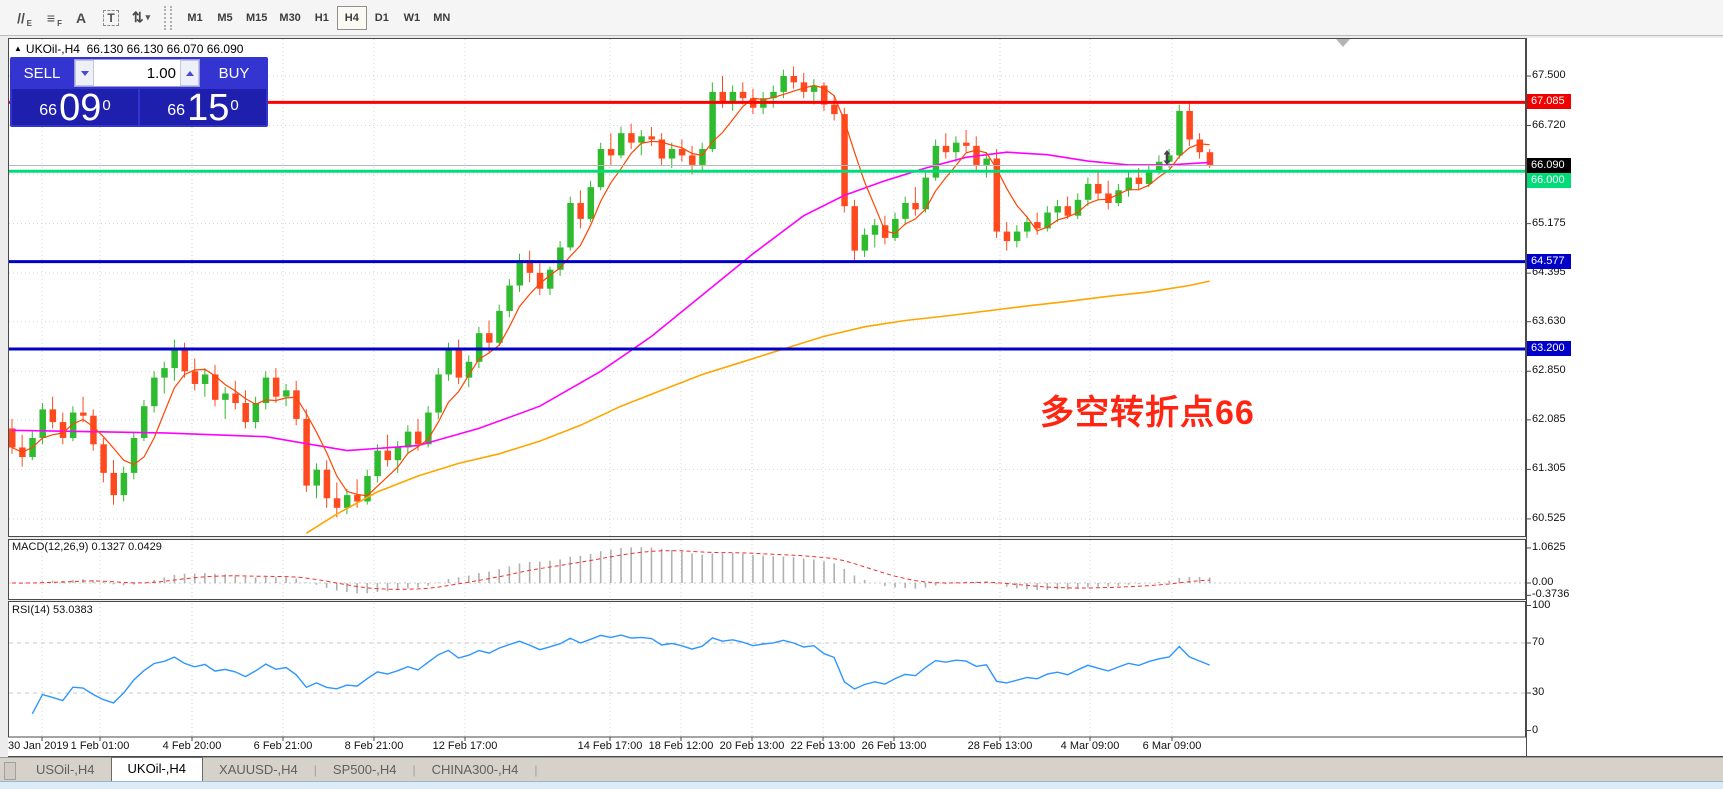  I want to click on ask-price-display: 66 15 0, so click(203, 108).